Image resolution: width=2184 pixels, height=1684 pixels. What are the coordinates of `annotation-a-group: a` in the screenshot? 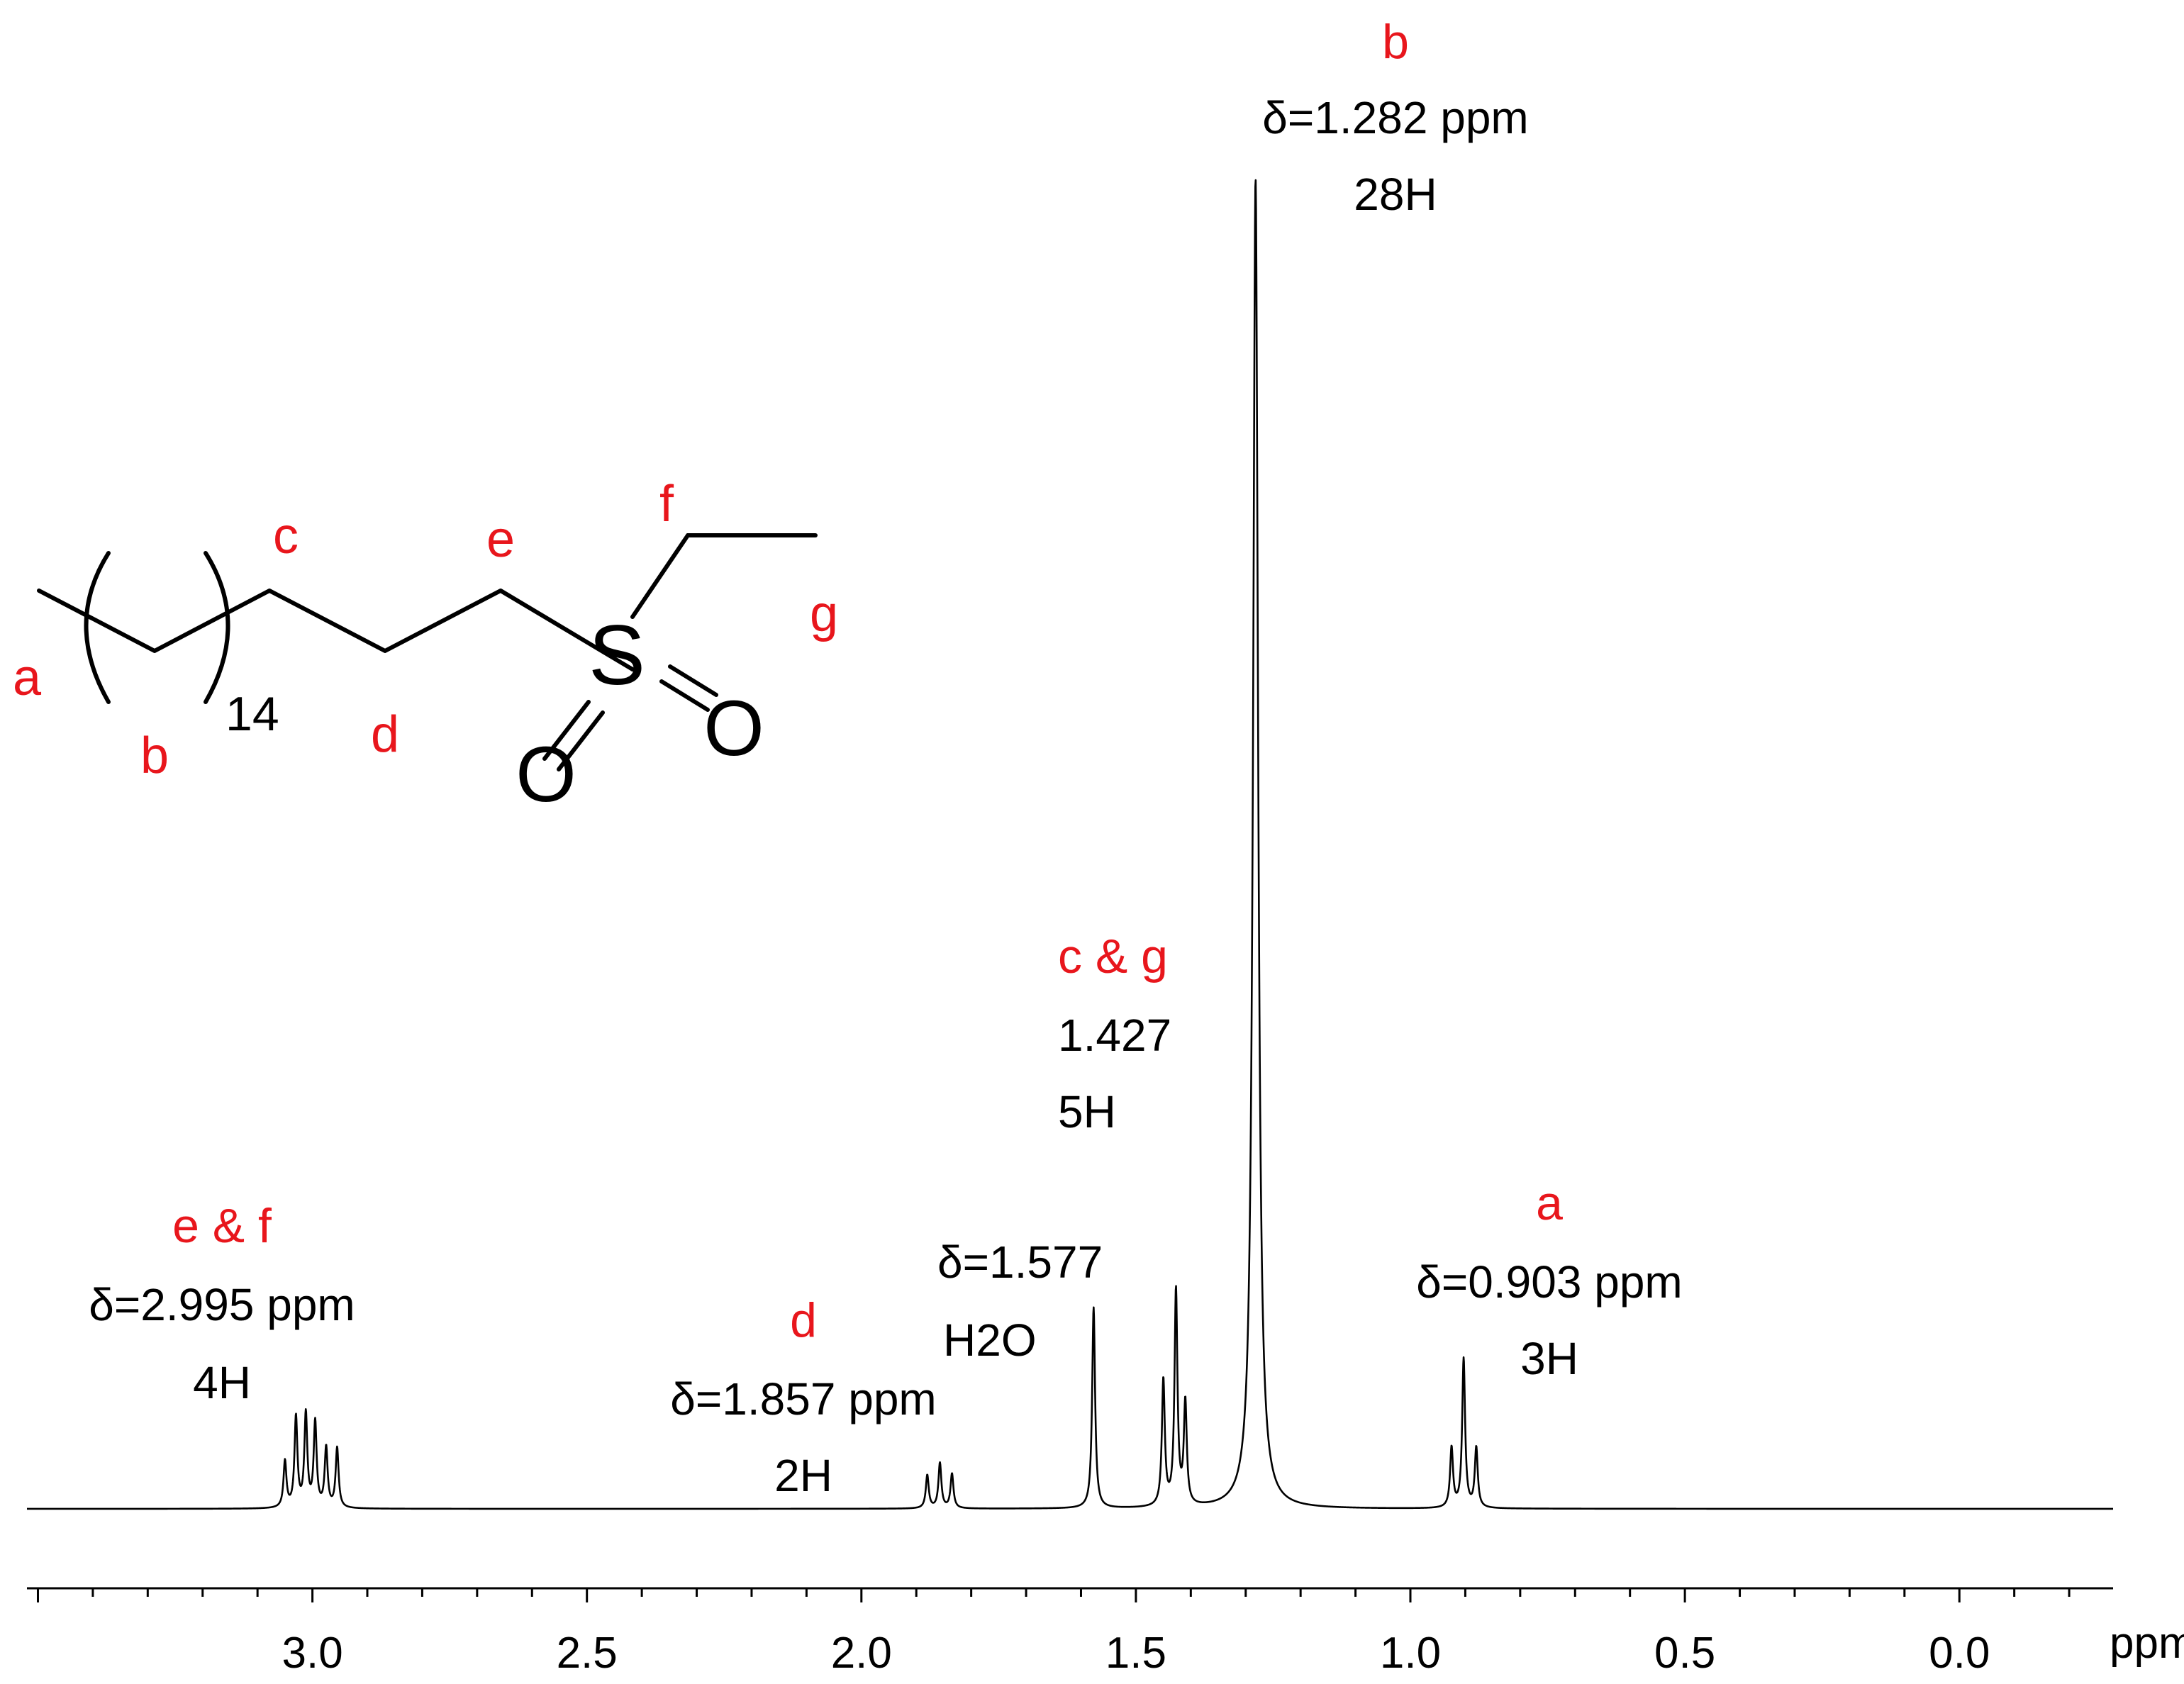 It's located at (1549, 1203).